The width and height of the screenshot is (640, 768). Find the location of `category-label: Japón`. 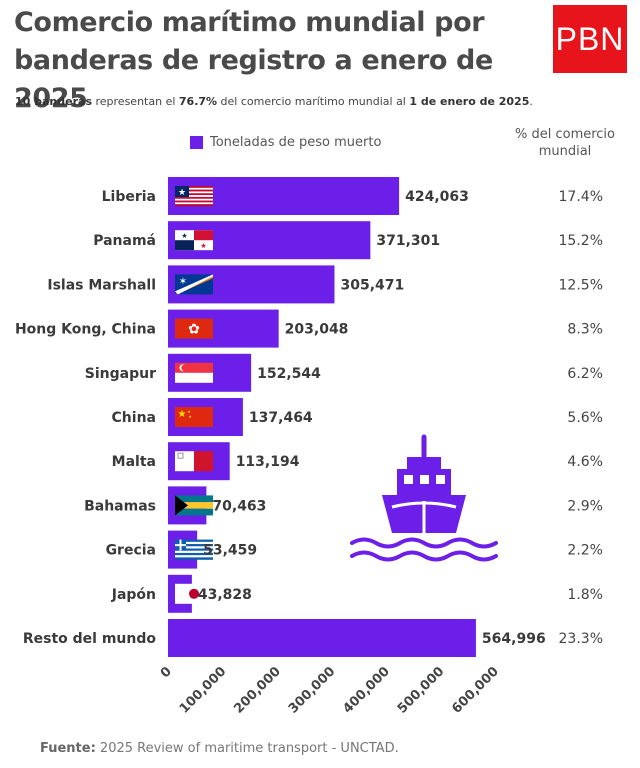

category-label: Japón is located at coordinates (133, 595).